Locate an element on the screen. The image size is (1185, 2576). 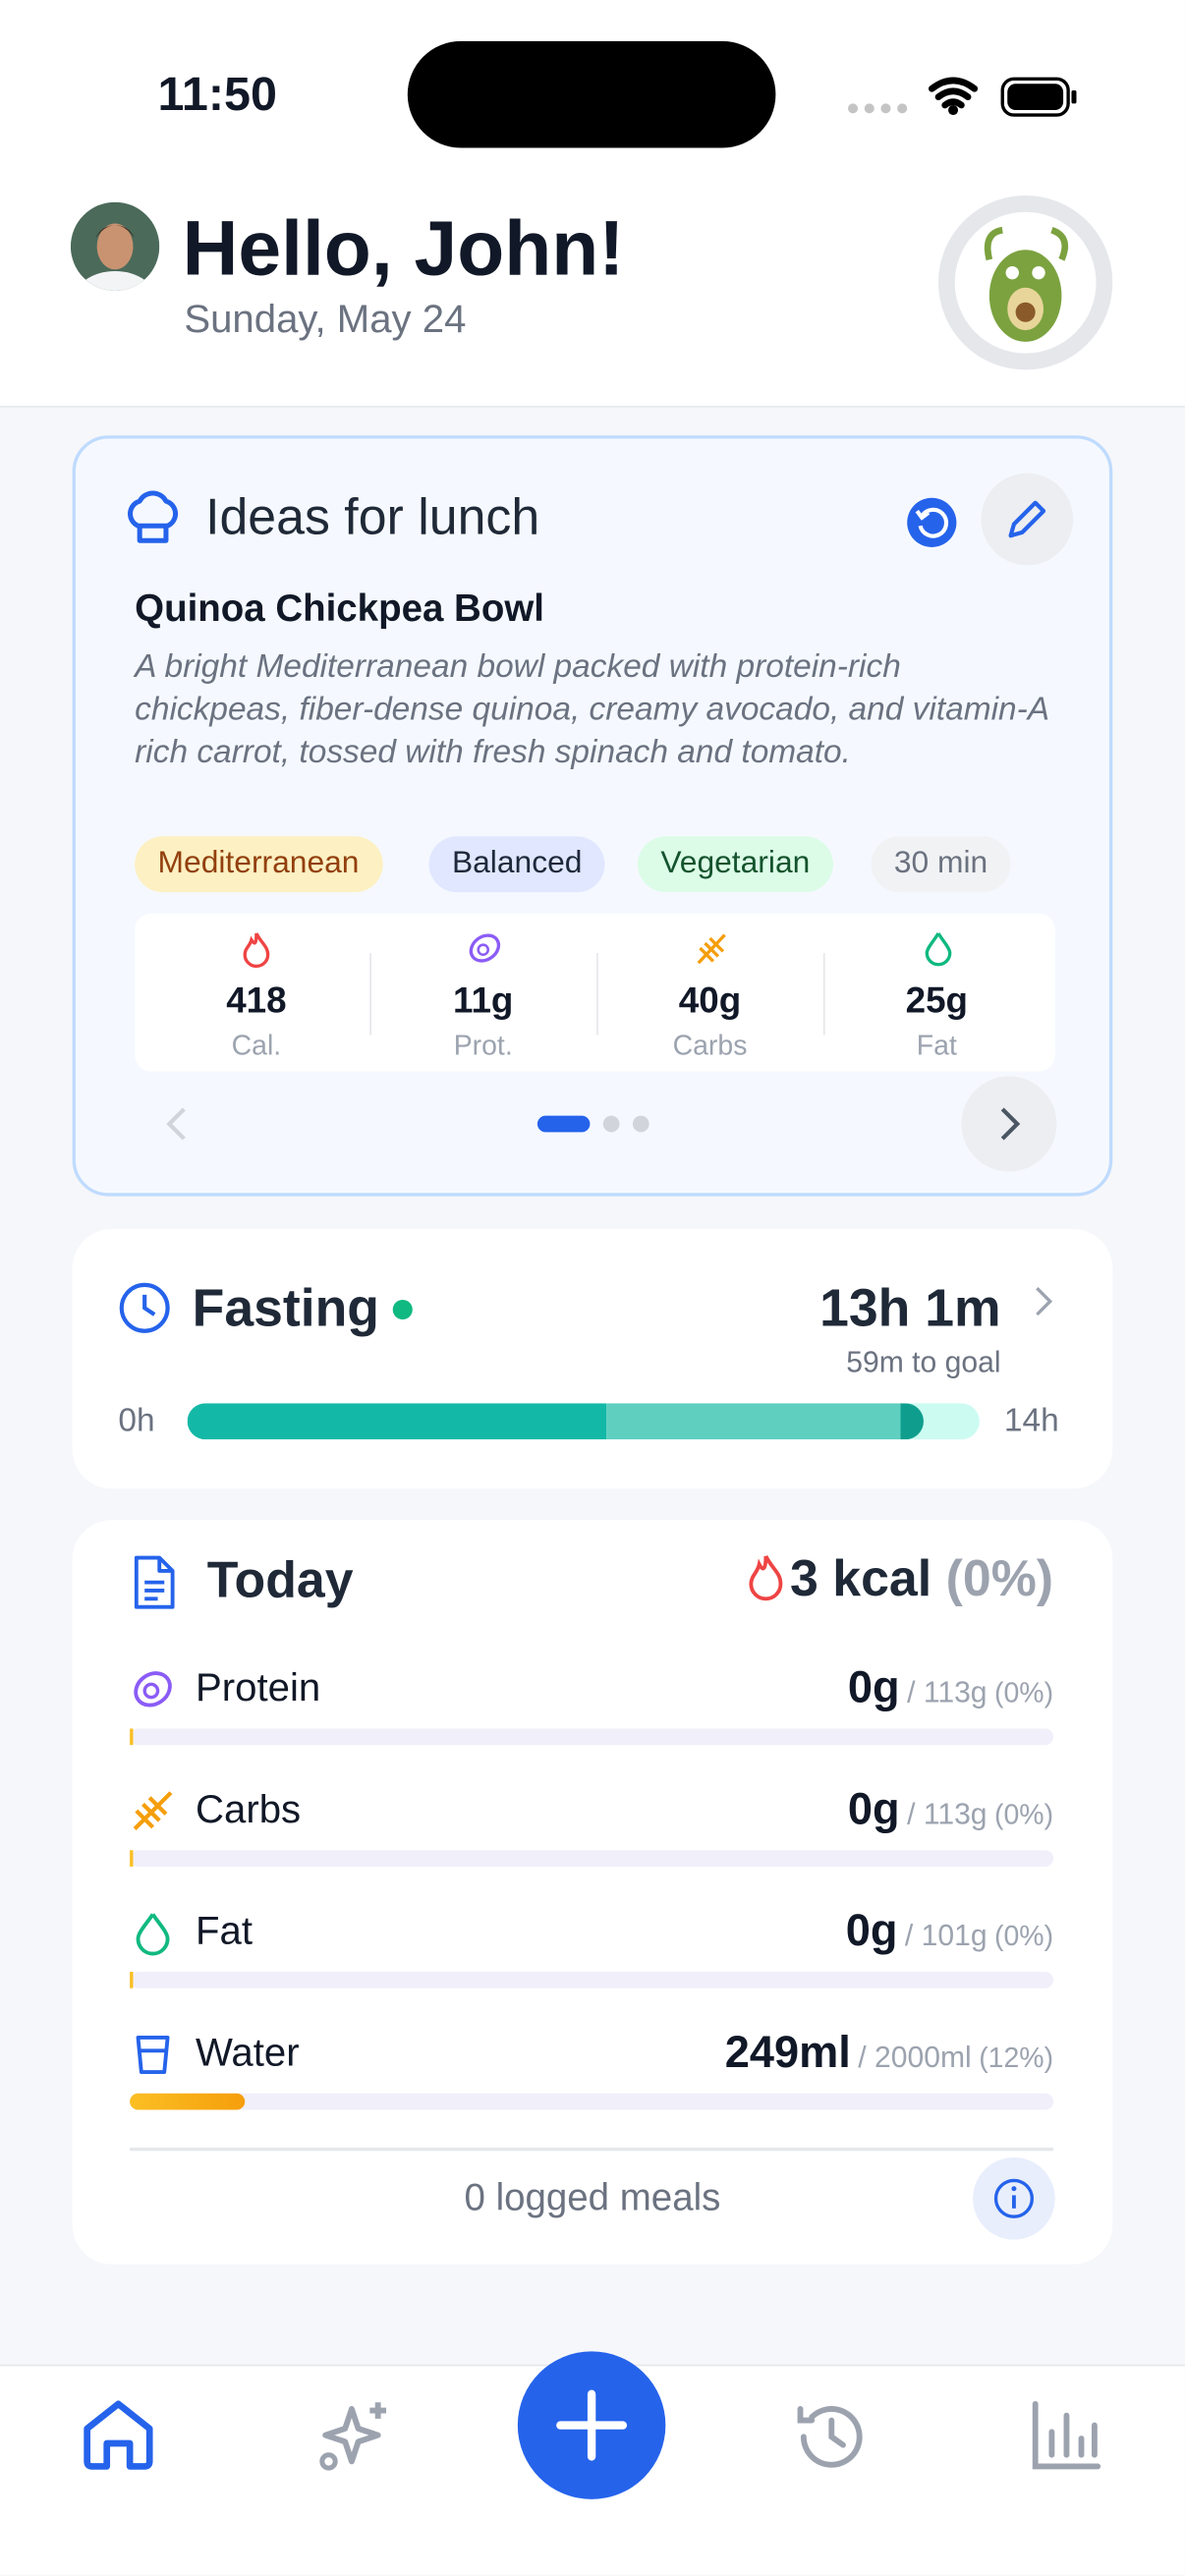
tag: Balanced is located at coordinates (517, 864).